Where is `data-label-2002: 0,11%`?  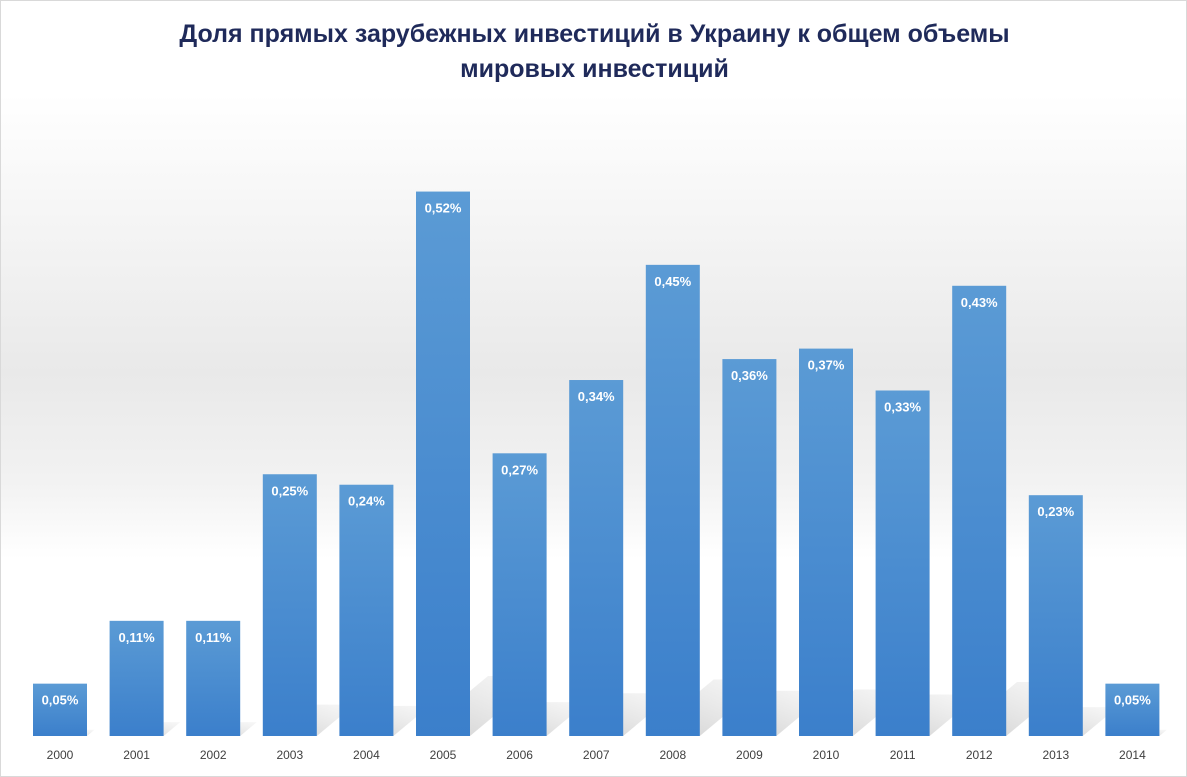 data-label-2002: 0,11% is located at coordinates (213, 637).